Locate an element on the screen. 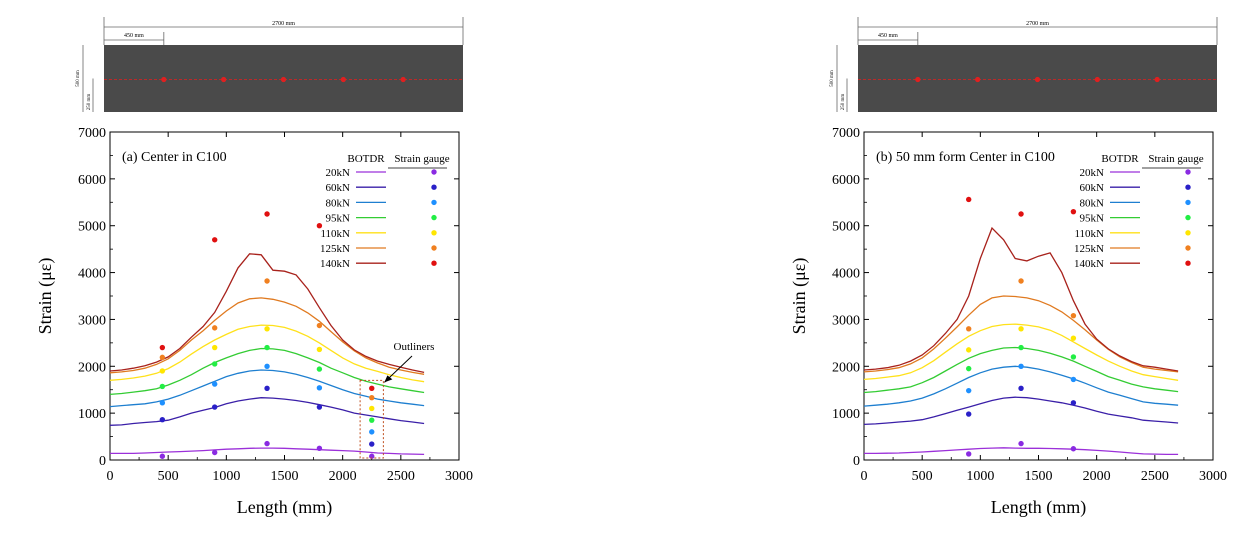  x-tick-label: 1000 is located at coordinates (226, 476).